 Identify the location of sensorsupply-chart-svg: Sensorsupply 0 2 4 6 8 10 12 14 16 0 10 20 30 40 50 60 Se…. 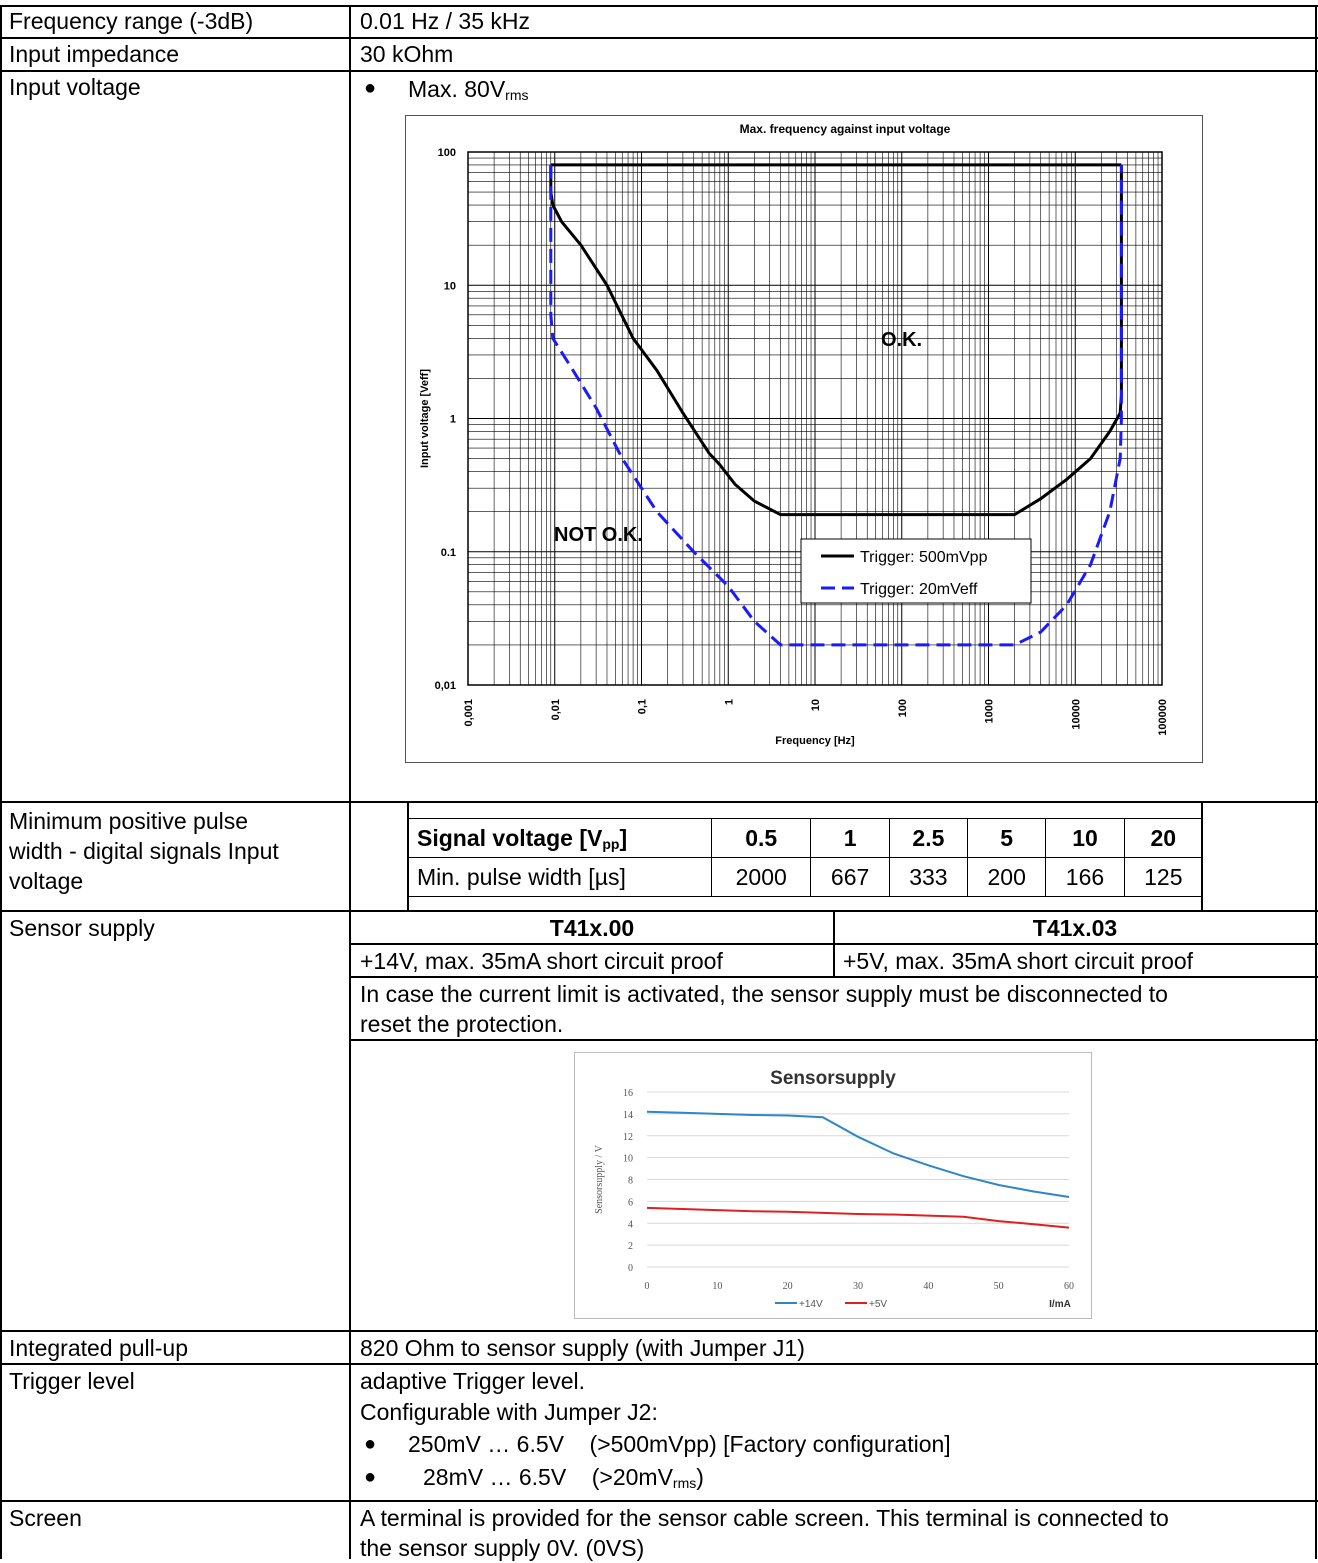
(834, 1189).